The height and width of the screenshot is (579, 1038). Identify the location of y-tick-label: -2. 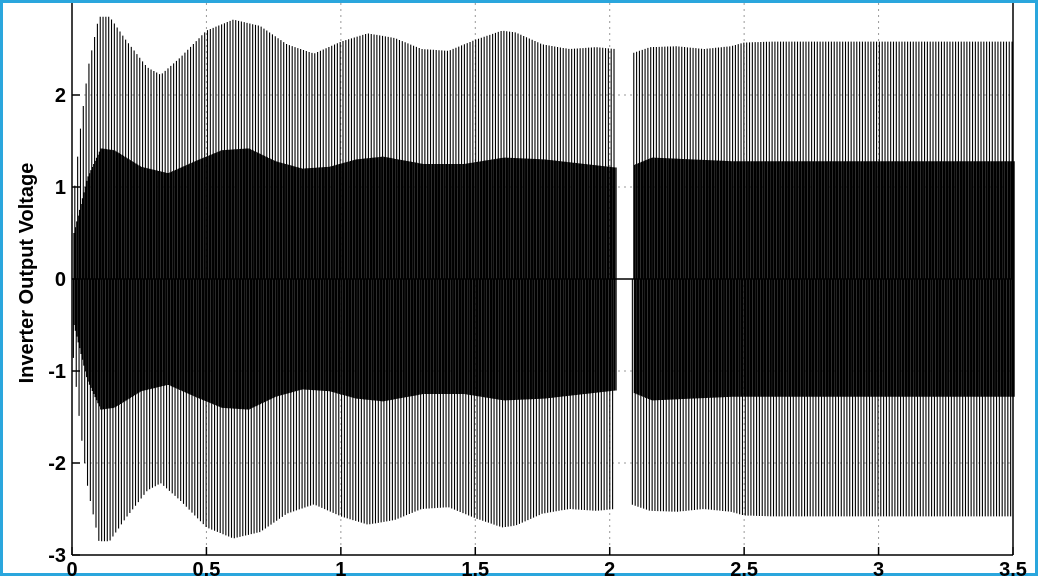
(57, 464).